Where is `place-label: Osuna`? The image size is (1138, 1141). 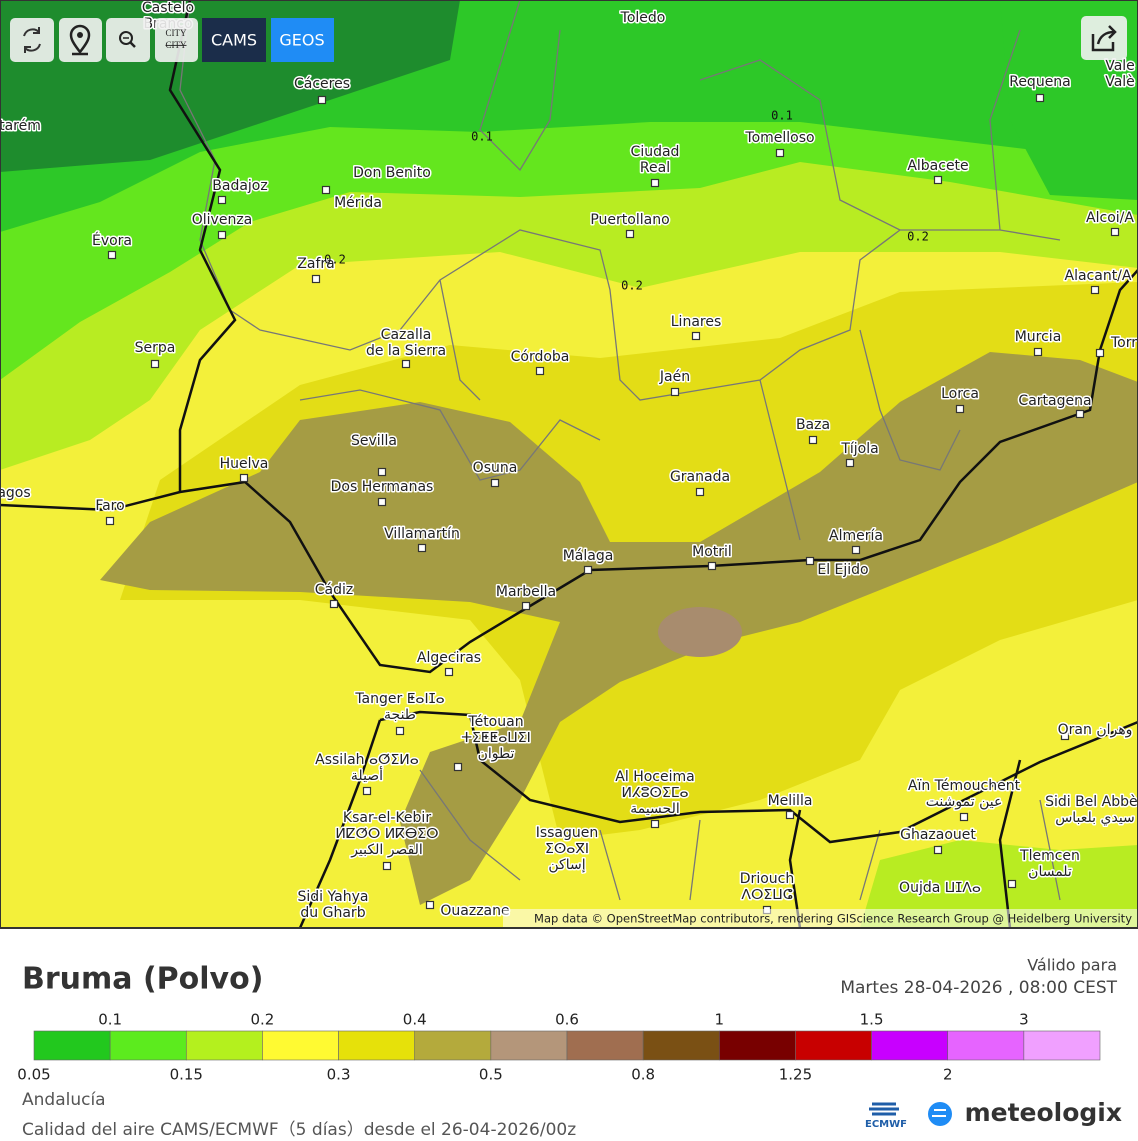 place-label: Osuna is located at coordinates (495, 468).